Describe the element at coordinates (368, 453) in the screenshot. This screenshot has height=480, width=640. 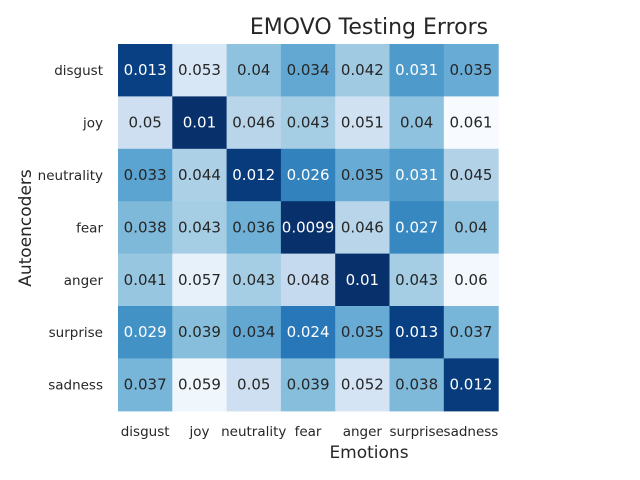
I see `x-axis-label: Emotions` at that location.